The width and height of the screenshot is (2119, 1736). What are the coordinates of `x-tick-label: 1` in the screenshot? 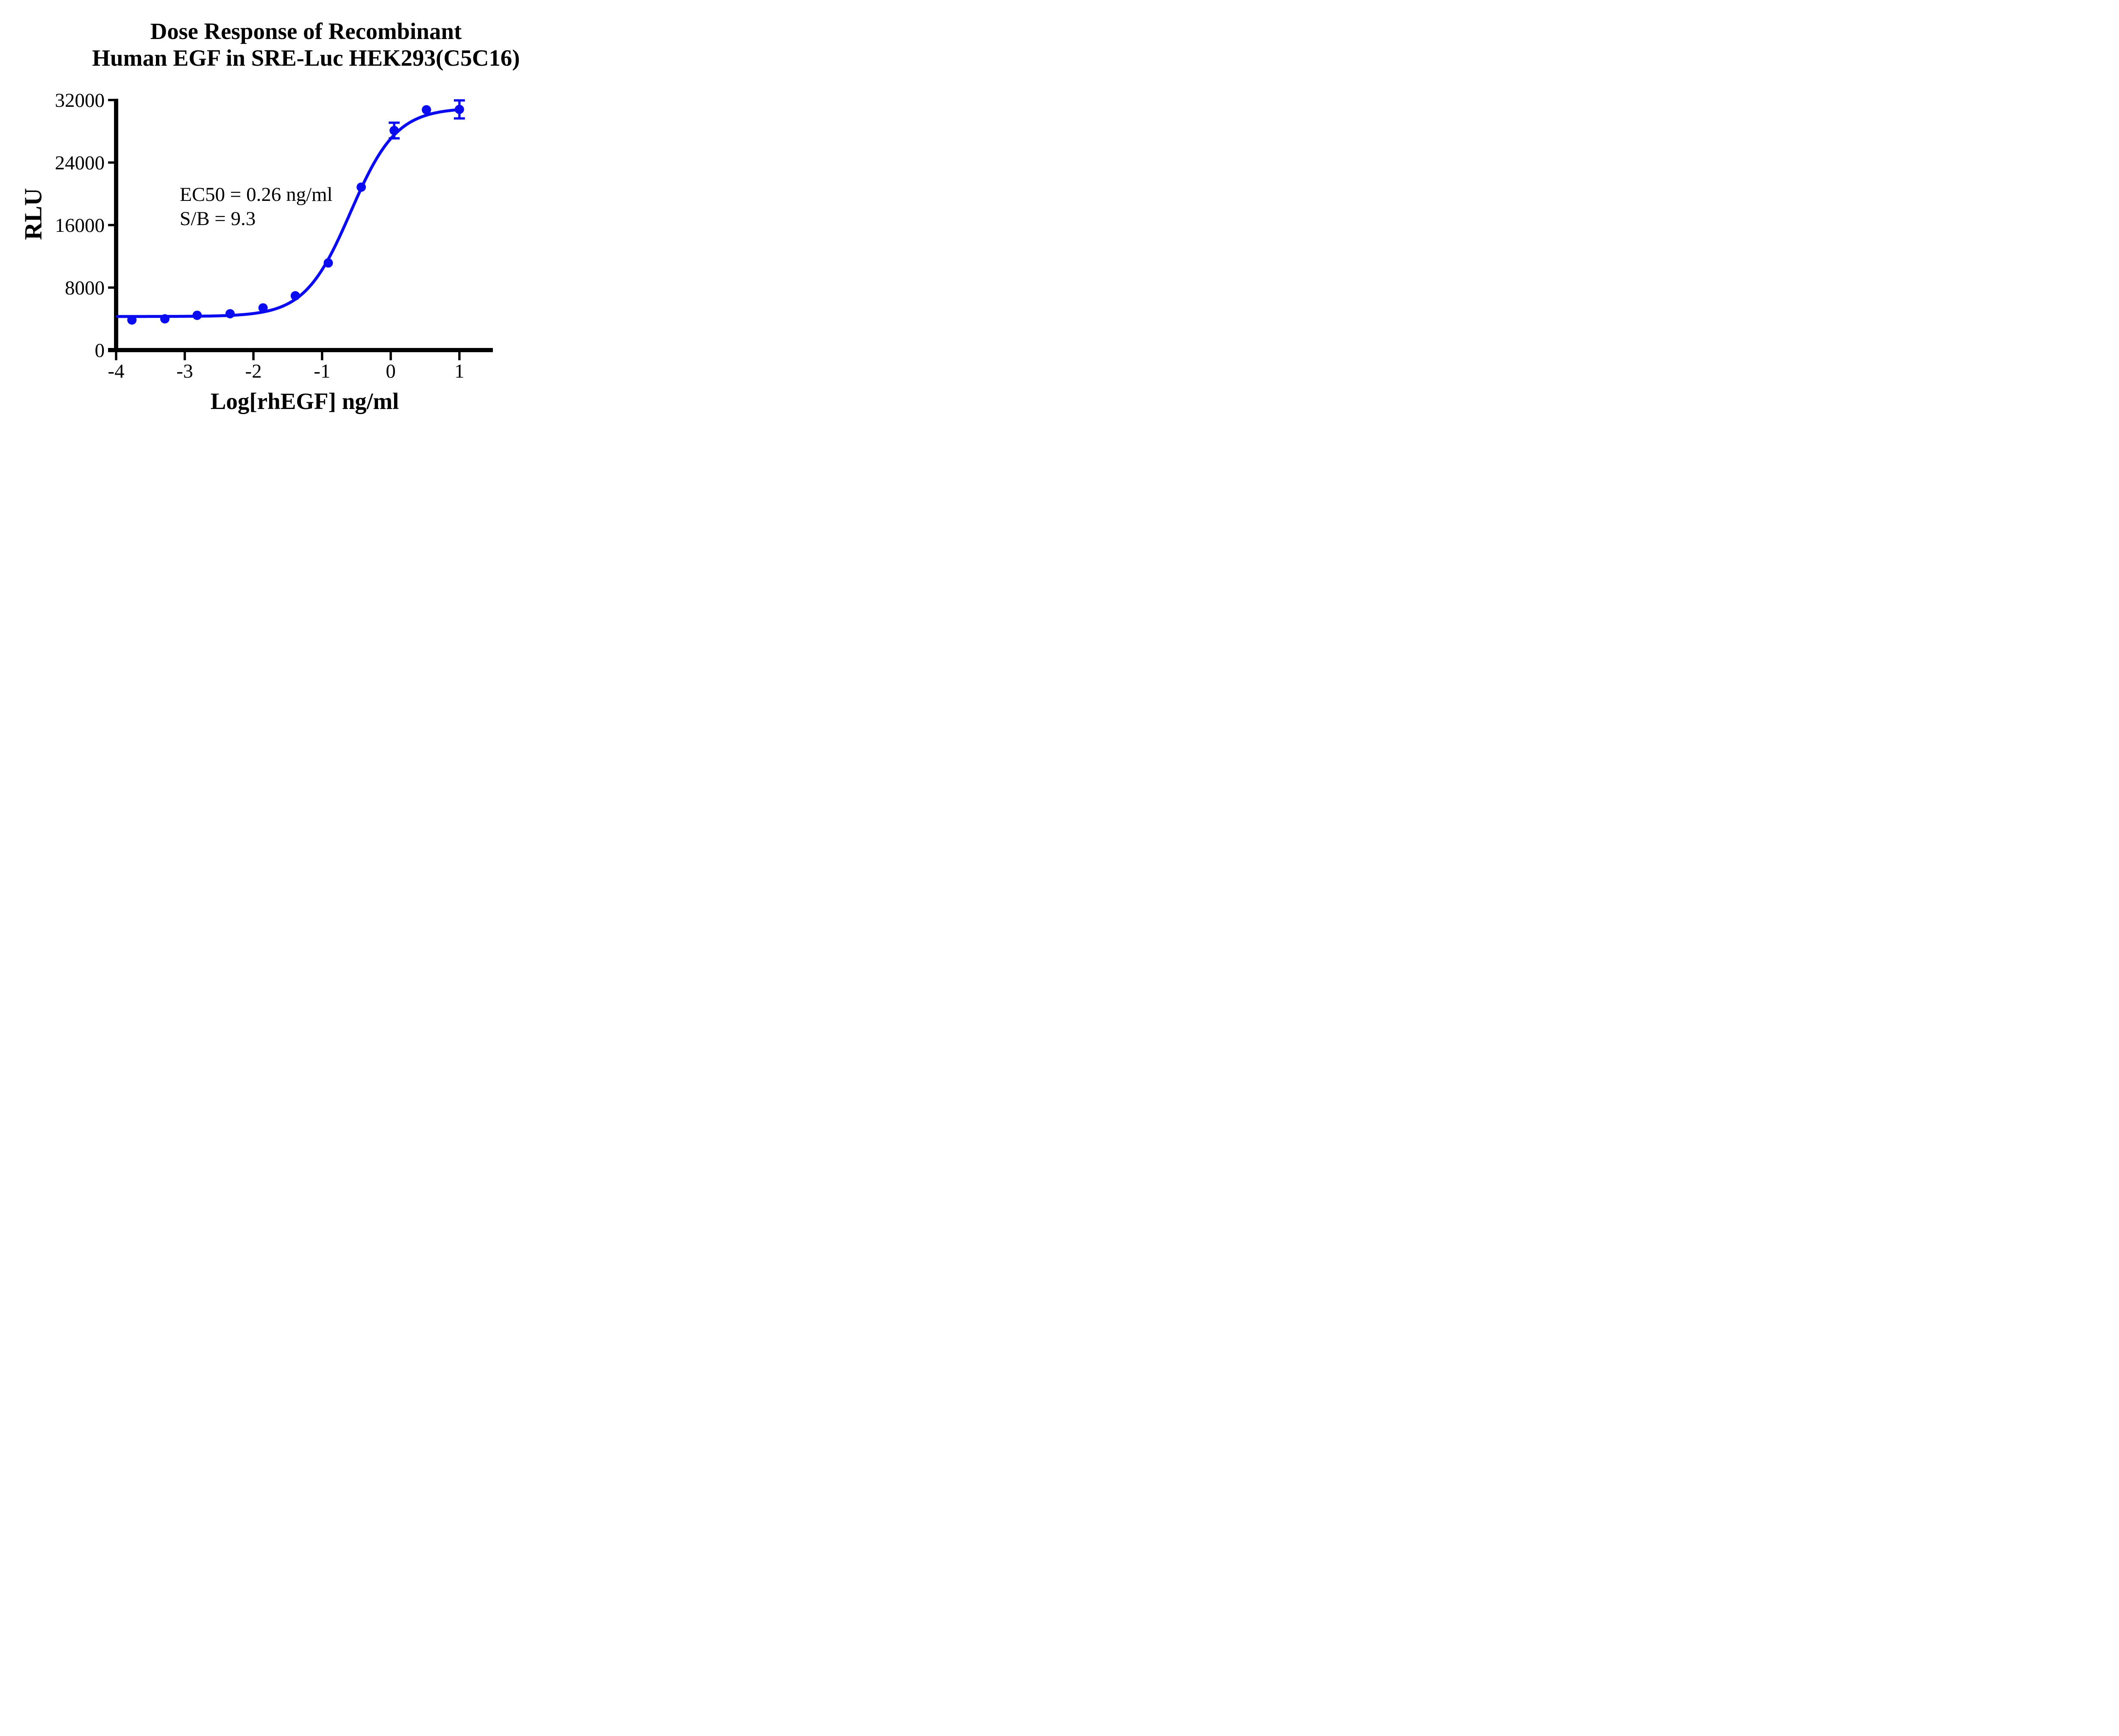 It's located at (459, 371).